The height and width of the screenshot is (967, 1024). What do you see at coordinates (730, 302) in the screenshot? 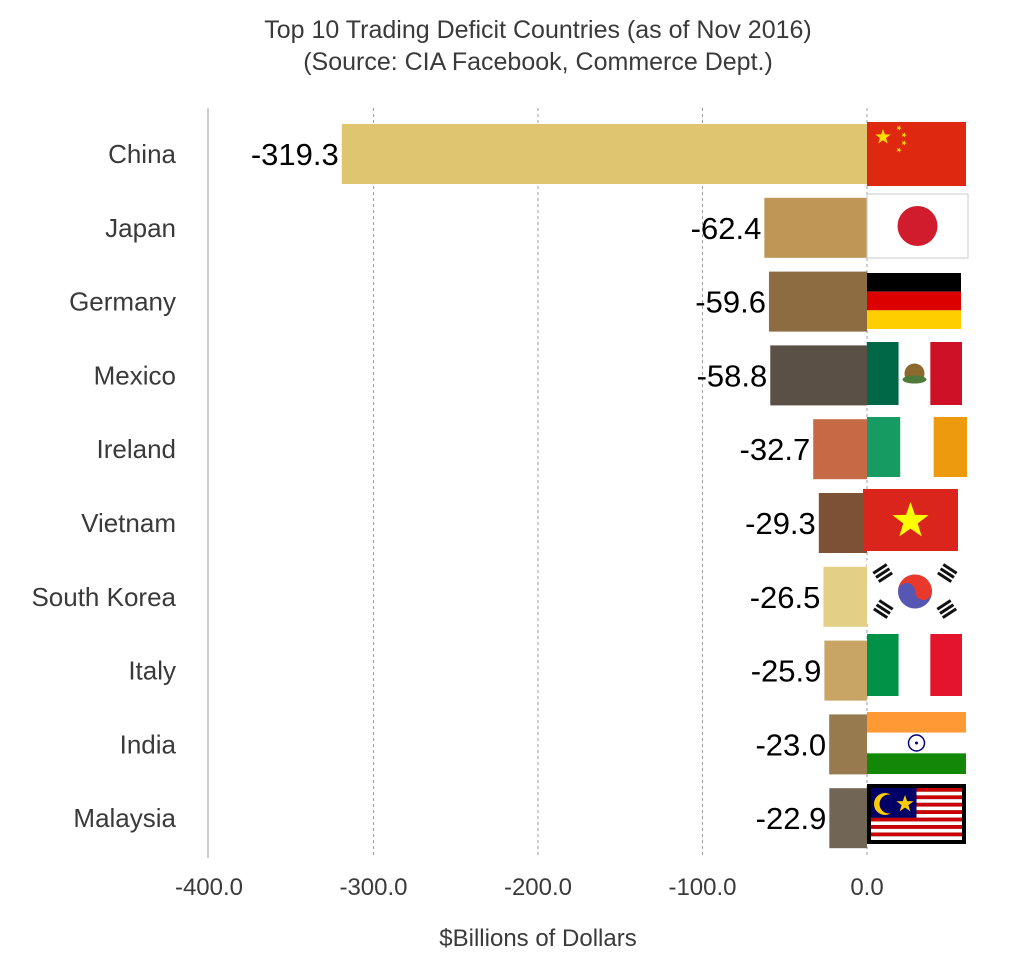
I see `value-label: -59.6` at bounding box center [730, 302].